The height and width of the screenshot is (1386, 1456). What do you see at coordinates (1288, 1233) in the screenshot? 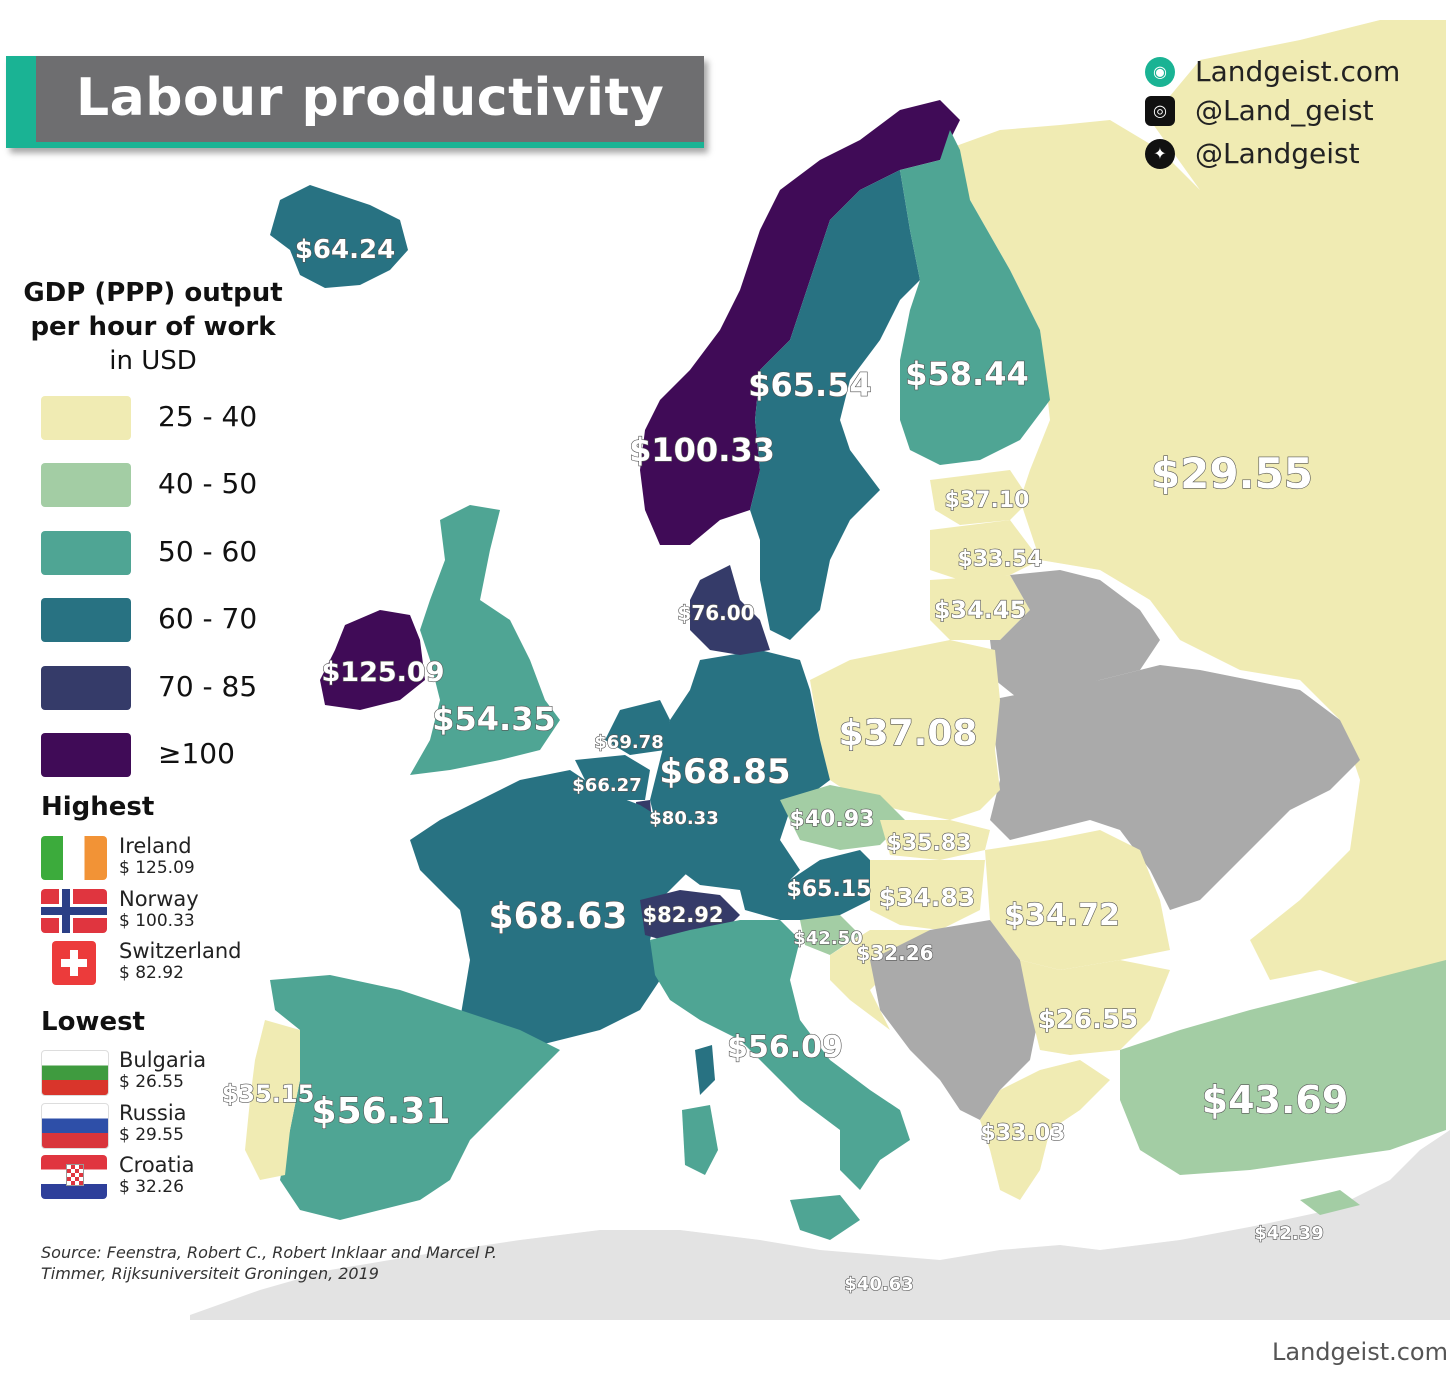
I see `country-value-label: $42.39` at bounding box center [1288, 1233].